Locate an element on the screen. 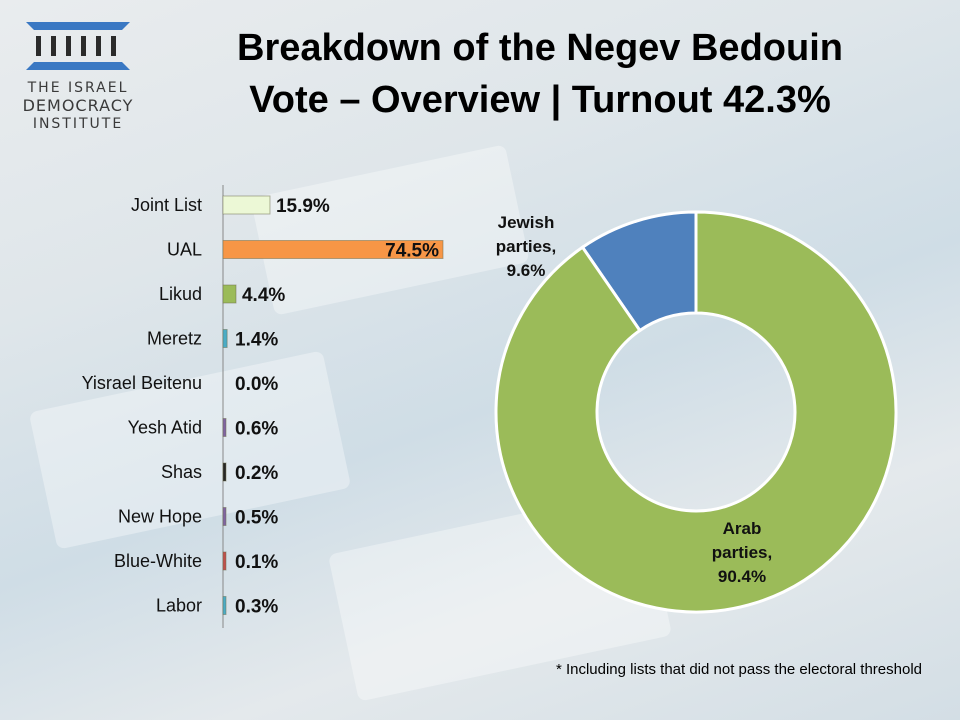 The height and width of the screenshot is (720, 960). bar-category-label: Yisrael Beitenu is located at coordinates (142, 383).